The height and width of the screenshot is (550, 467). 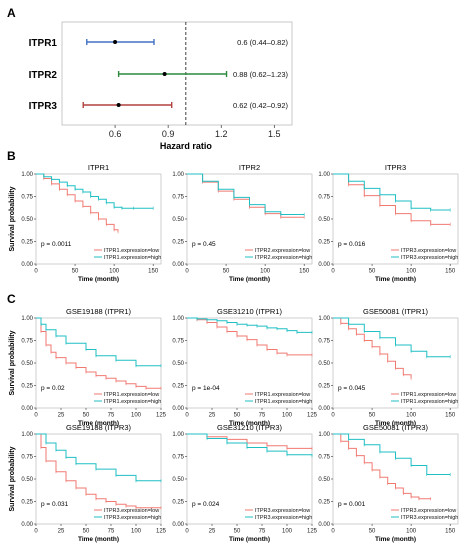 I want to click on km-p-value: p = 0.001, so click(x=352, y=504).